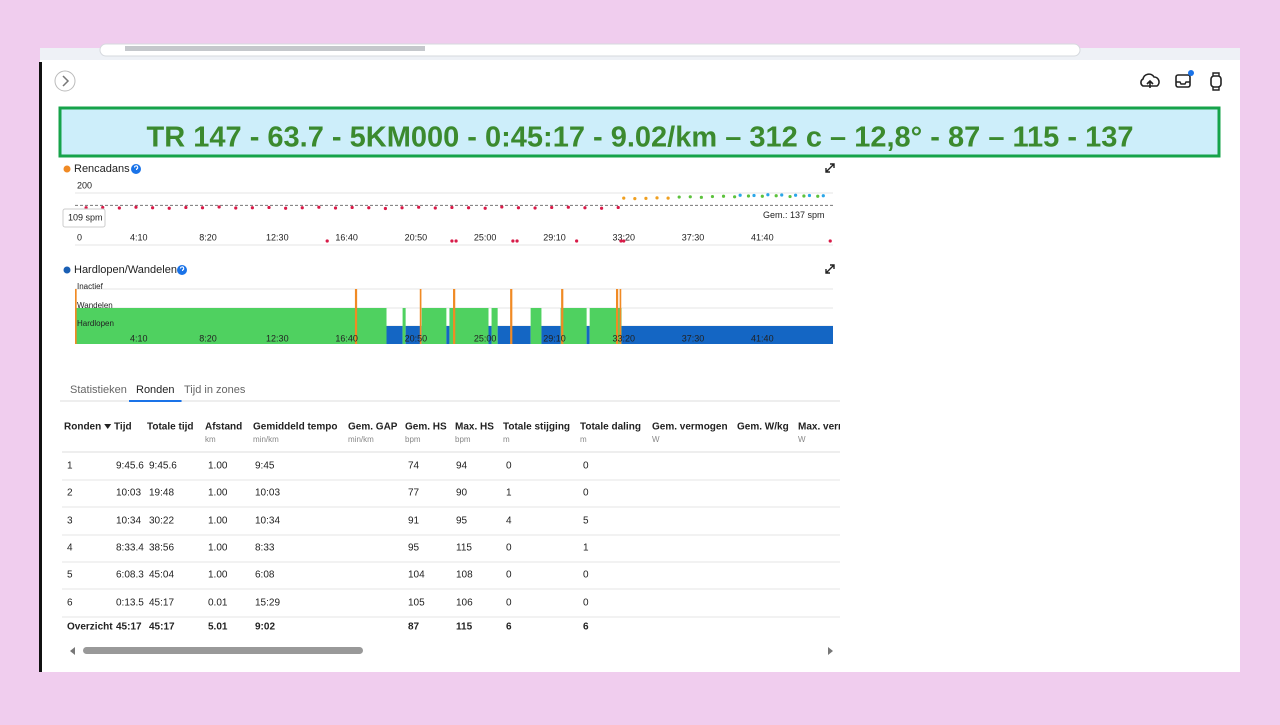 The height and width of the screenshot is (725, 1280). I want to click on upload-icon, so click(1150, 80).